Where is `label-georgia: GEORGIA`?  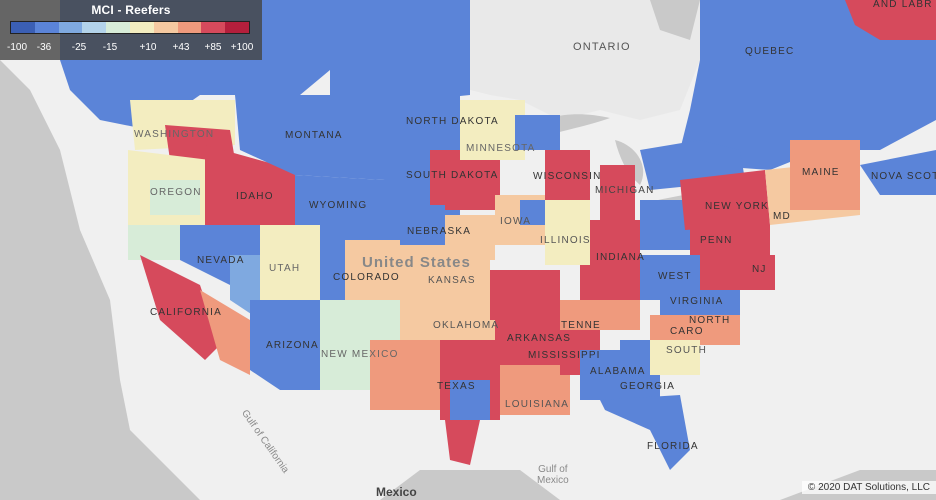 label-georgia: GEORGIA is located at coordinates (648, 386).